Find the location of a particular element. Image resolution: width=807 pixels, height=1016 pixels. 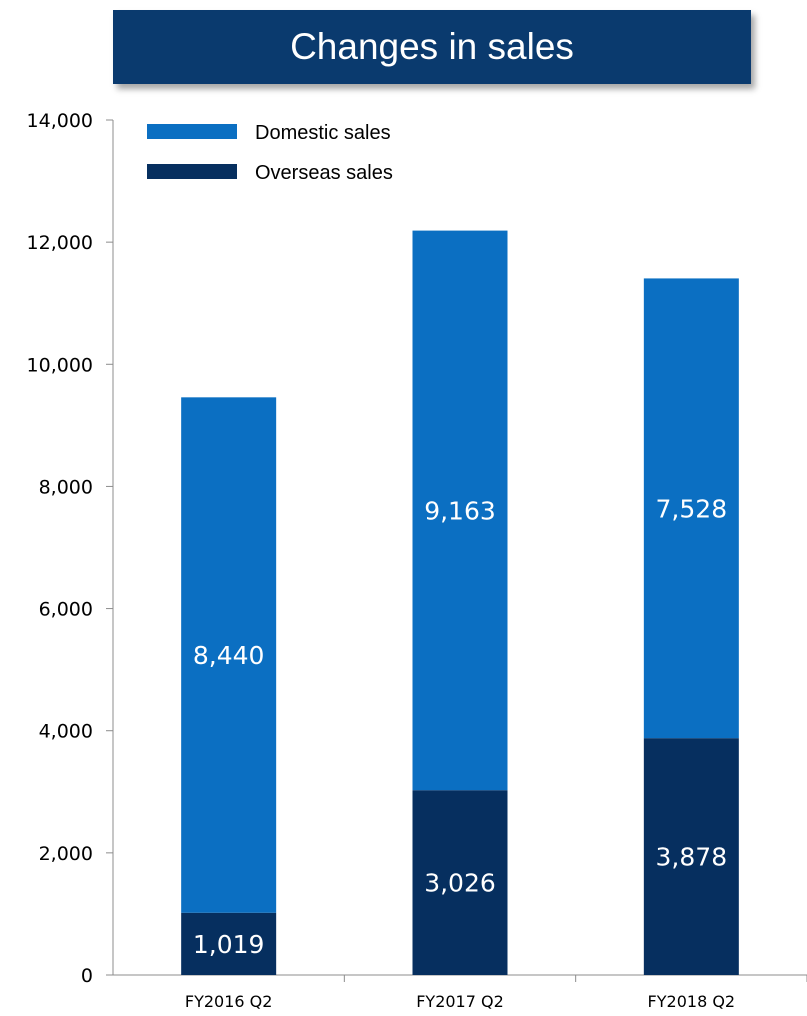

legend-label: Domestic sales is located at coordinates (323, 133).